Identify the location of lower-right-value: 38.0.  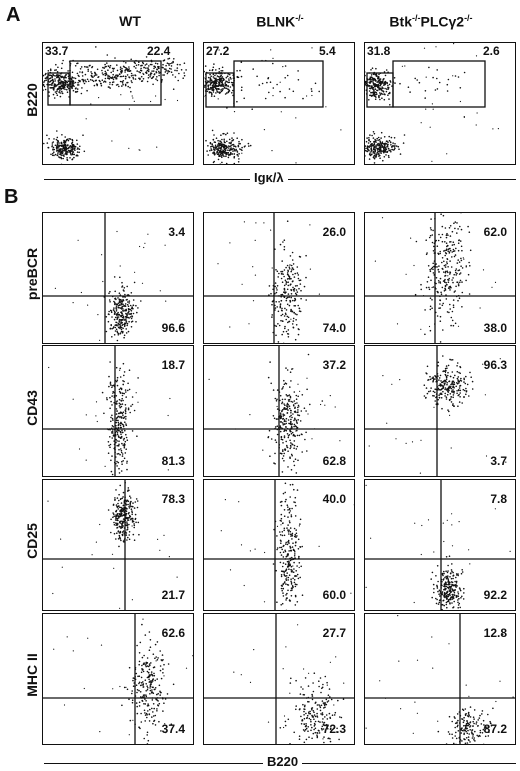
(495, 328).